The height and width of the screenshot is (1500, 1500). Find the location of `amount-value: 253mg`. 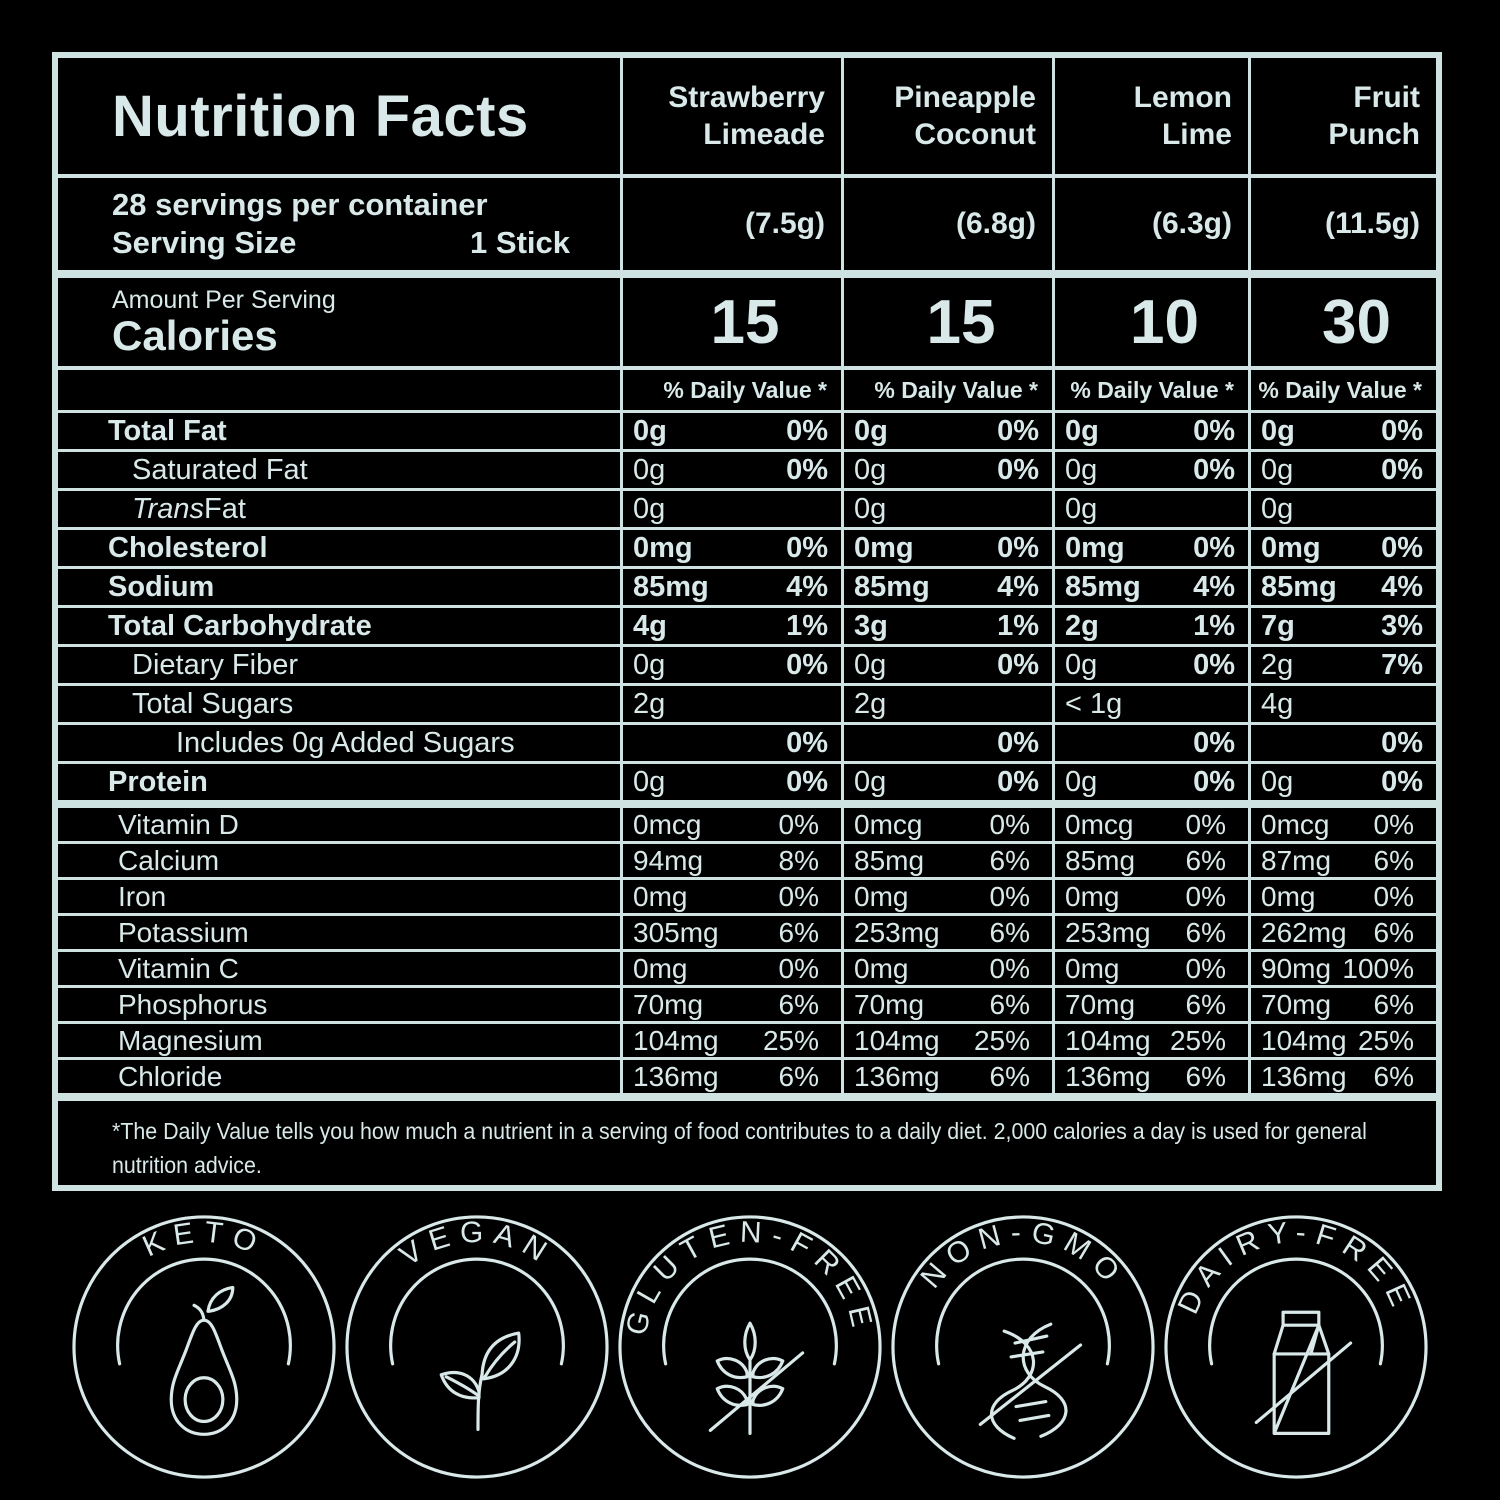

amount-value: 253mg is located at coordinates (1108, 932).